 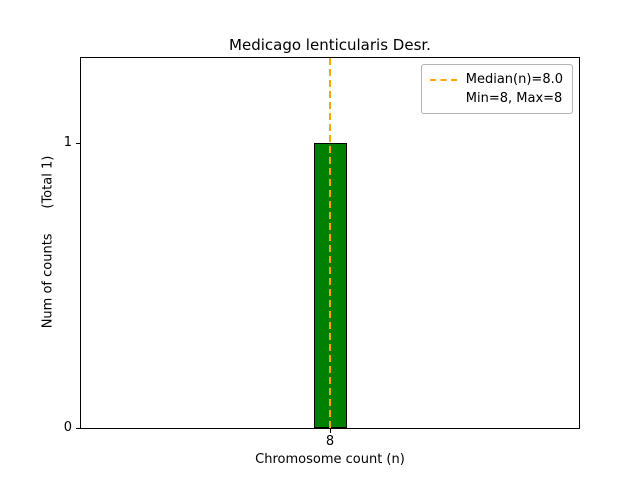 I want to click on y-tick-label: 0, so click(x=67, y=427).